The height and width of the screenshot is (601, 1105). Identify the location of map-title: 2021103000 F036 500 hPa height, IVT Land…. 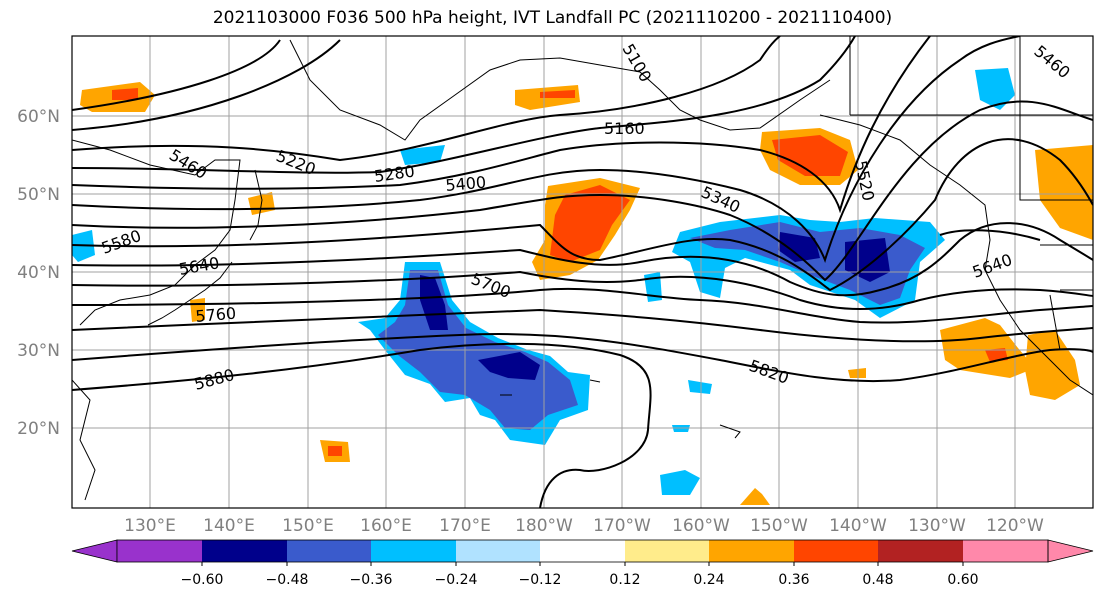
(552, 18).